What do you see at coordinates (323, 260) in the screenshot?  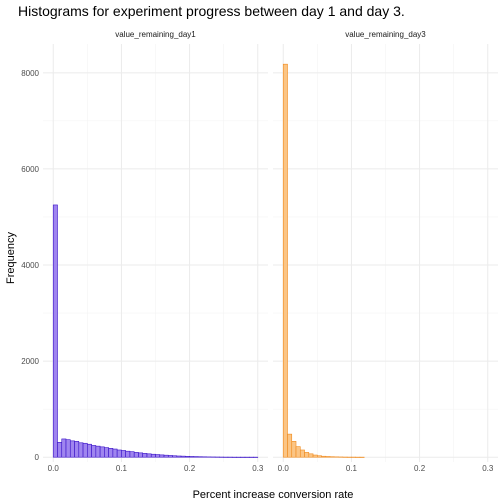 I see `histogram-bars` at bounding box center [323, 260].